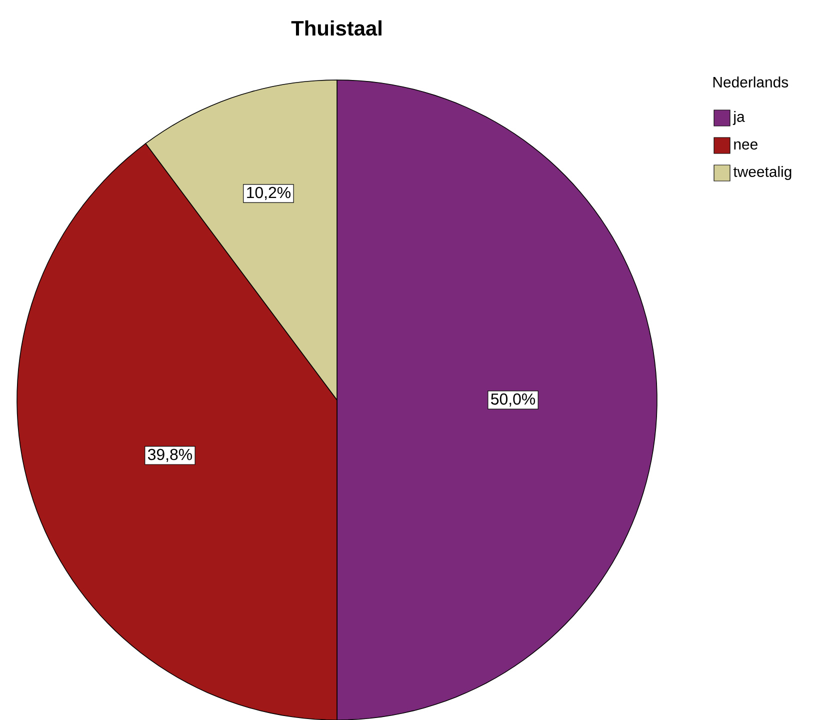 The image size is (823, 720). What do you see at coordinates (268, 193) in the screenshot?
I see `data-label: 10,2%` at bounding box center [268, 193].